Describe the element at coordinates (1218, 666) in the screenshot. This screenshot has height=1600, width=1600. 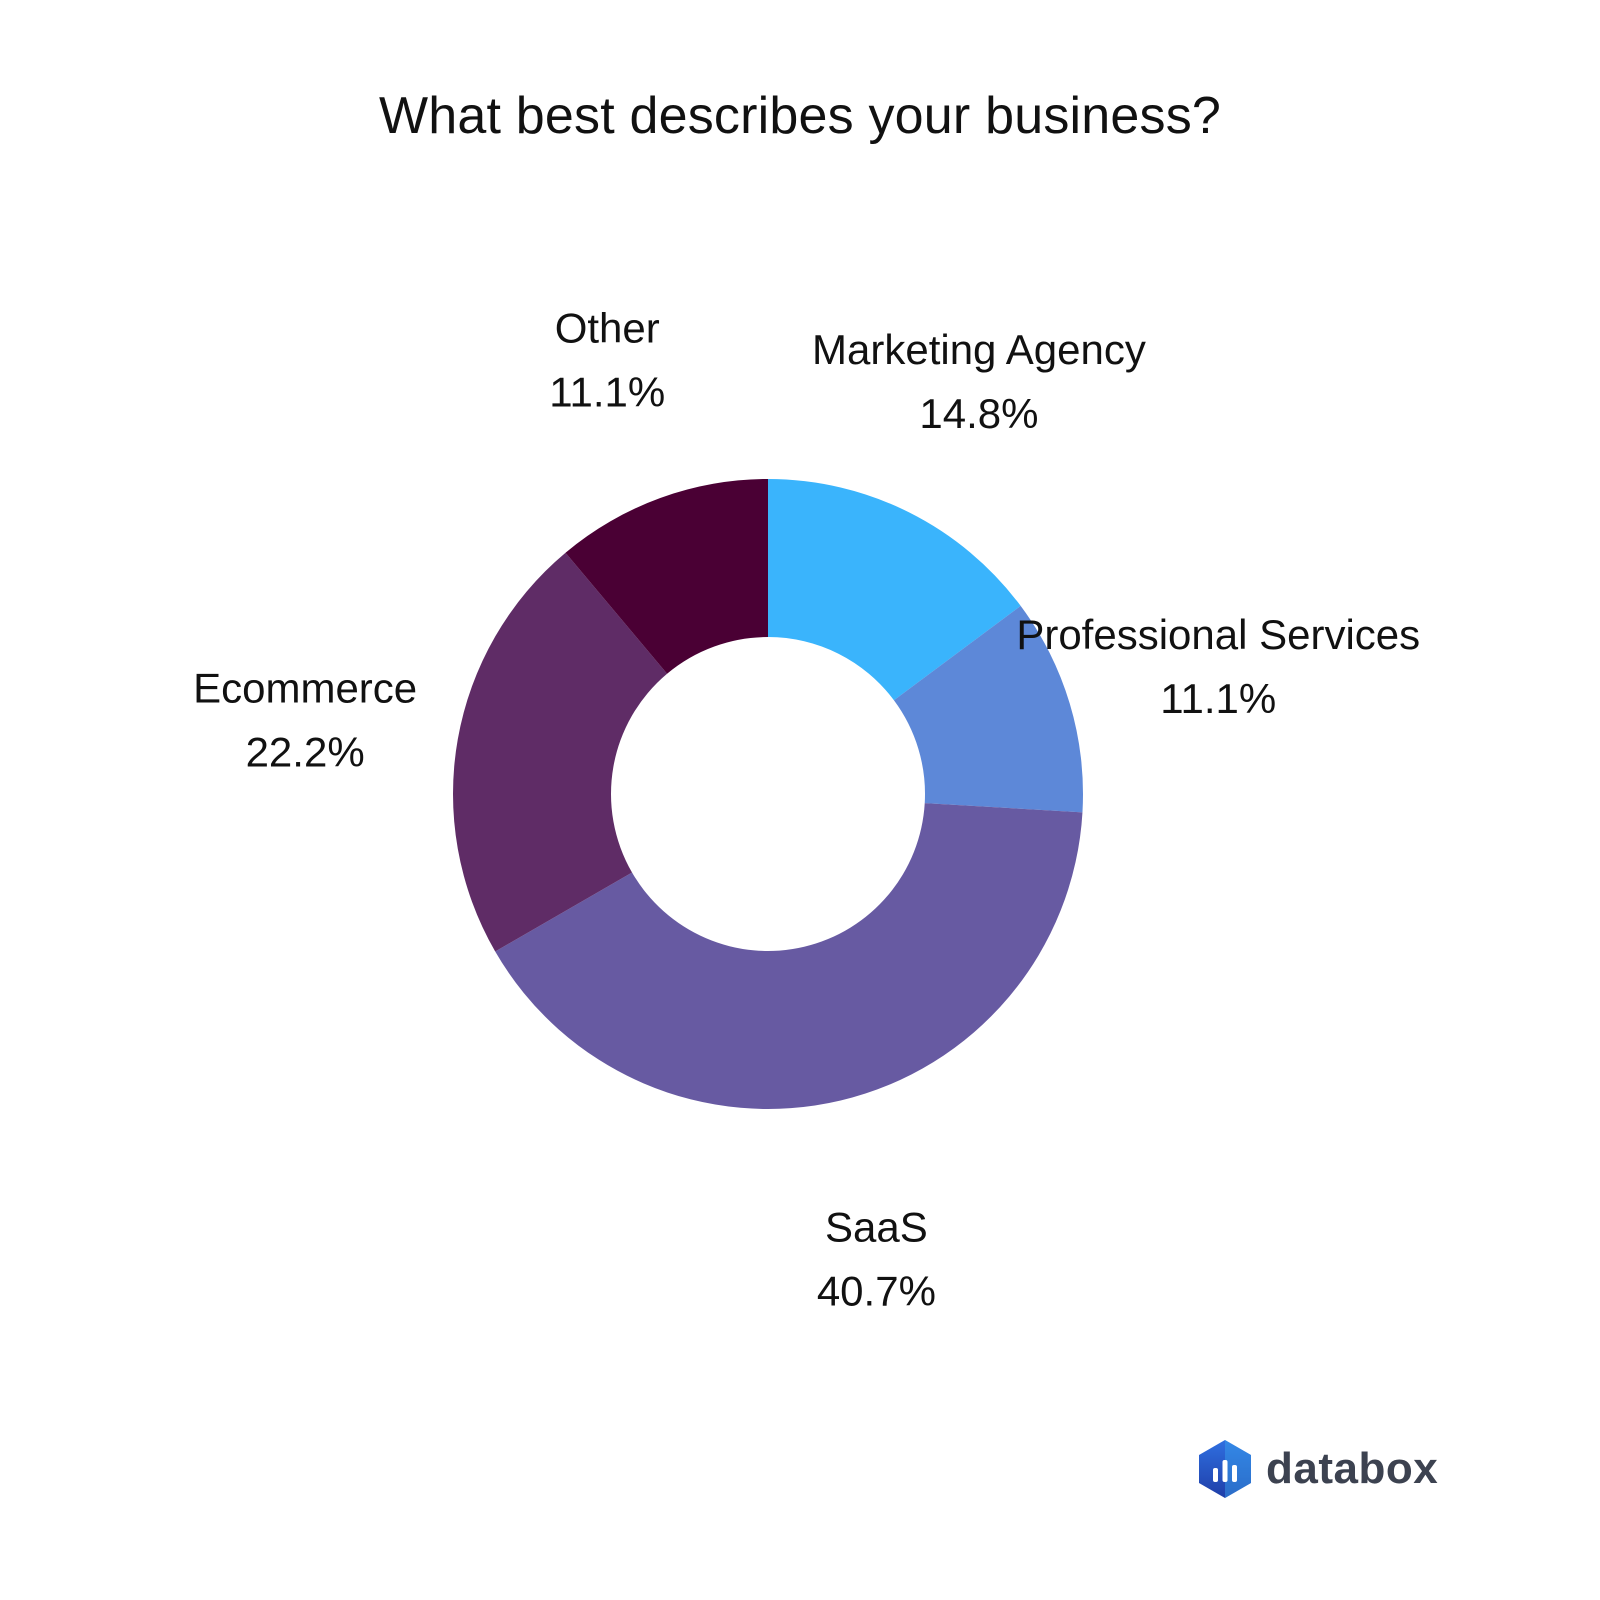
I see `slice-label-group-professional-services: Professional Services 11.1%` at that location.